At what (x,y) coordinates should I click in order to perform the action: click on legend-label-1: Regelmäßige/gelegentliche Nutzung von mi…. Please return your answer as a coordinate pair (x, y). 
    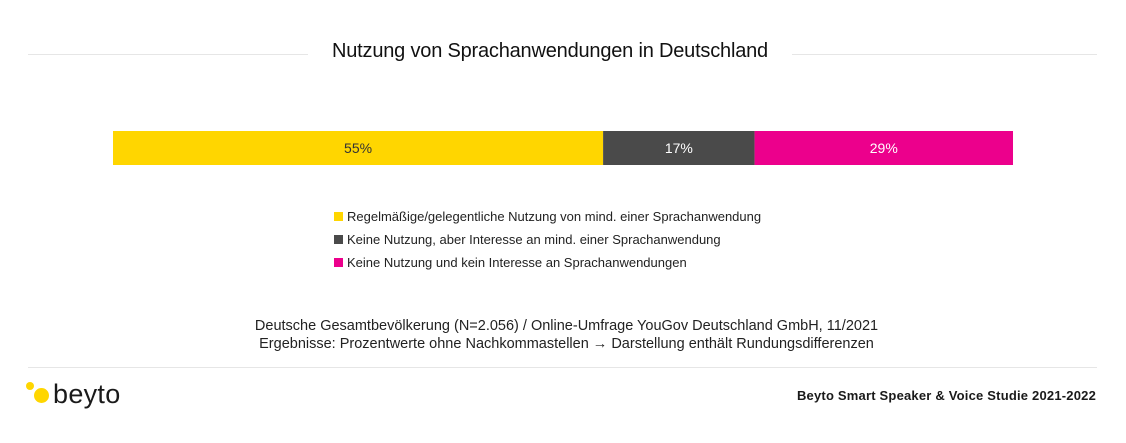
    Looking at the image, I should click on (554, 216).